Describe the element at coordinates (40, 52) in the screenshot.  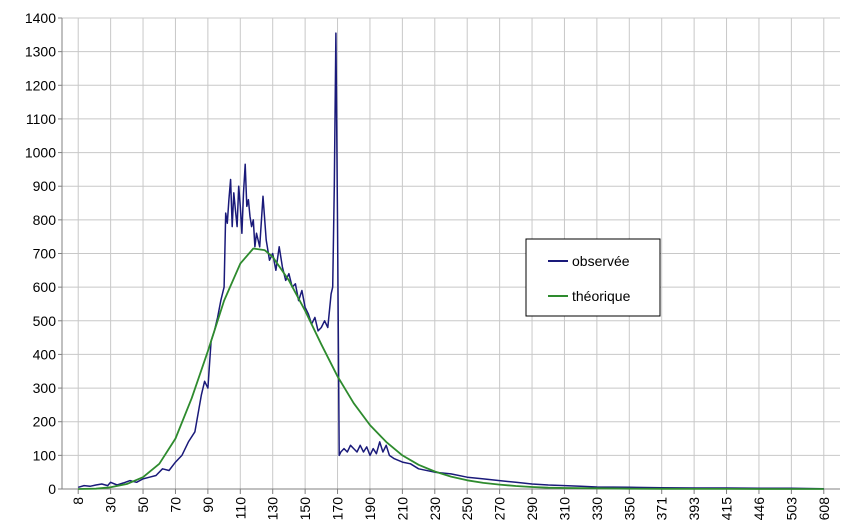
I see `y-tick-label-1300: 1300` at that location.